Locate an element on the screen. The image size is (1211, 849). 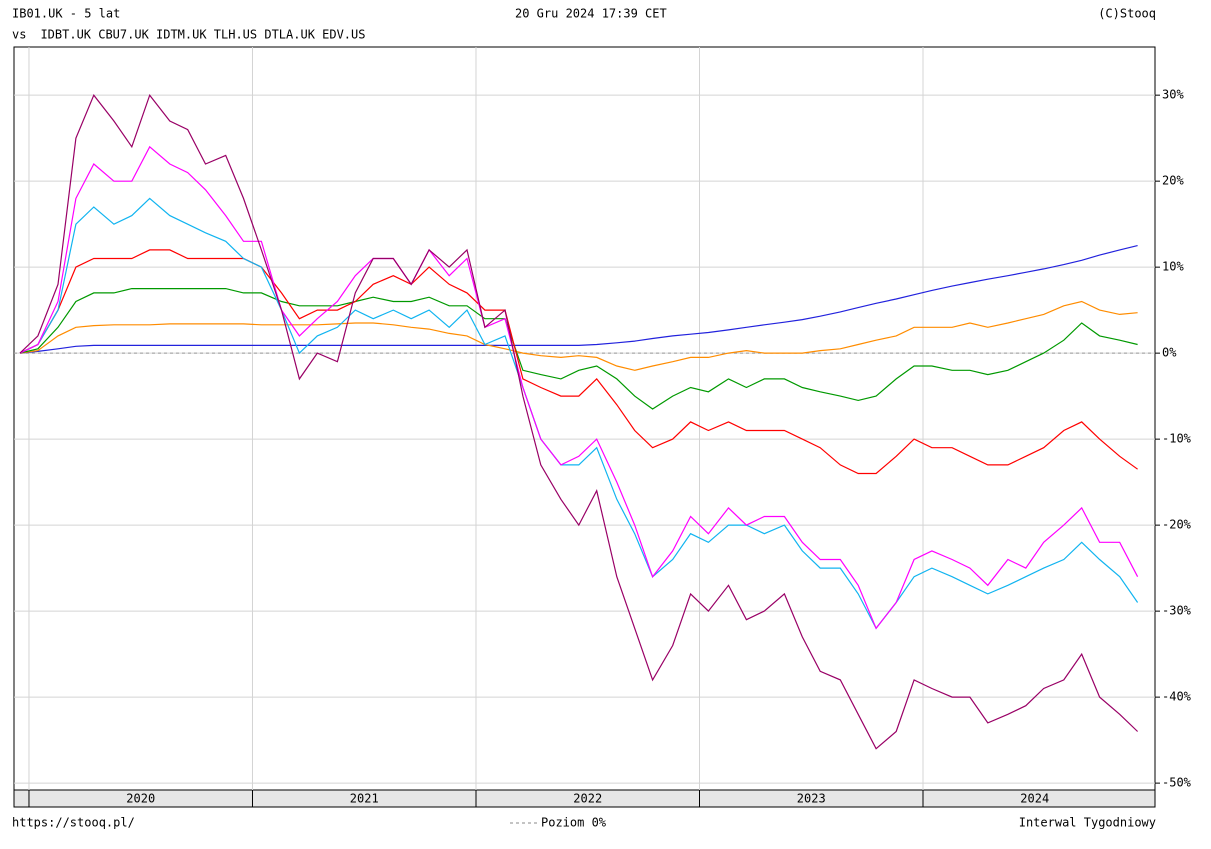
footer-url: https://stooq.pl/ is located at coordinates (73, 823).